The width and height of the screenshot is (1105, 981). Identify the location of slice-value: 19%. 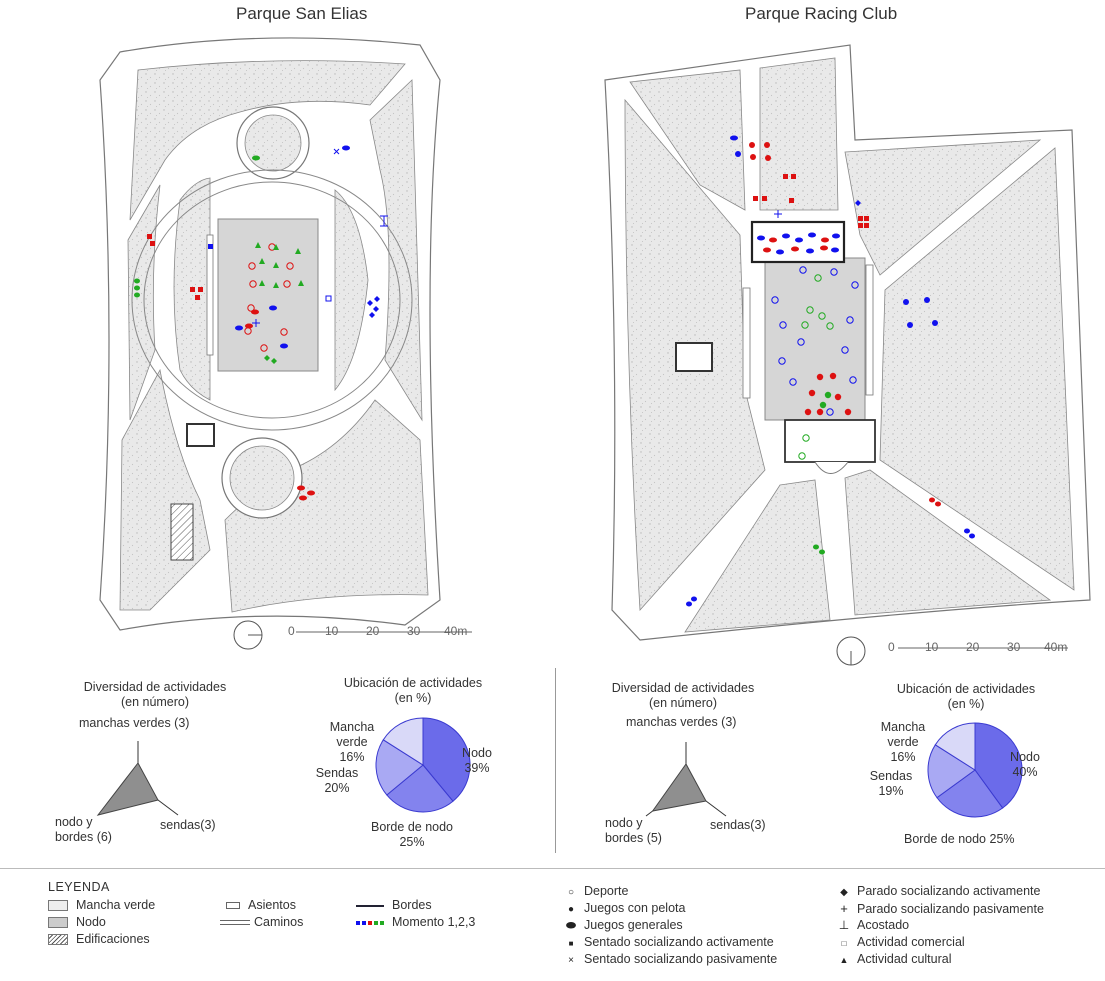
(891, 791).